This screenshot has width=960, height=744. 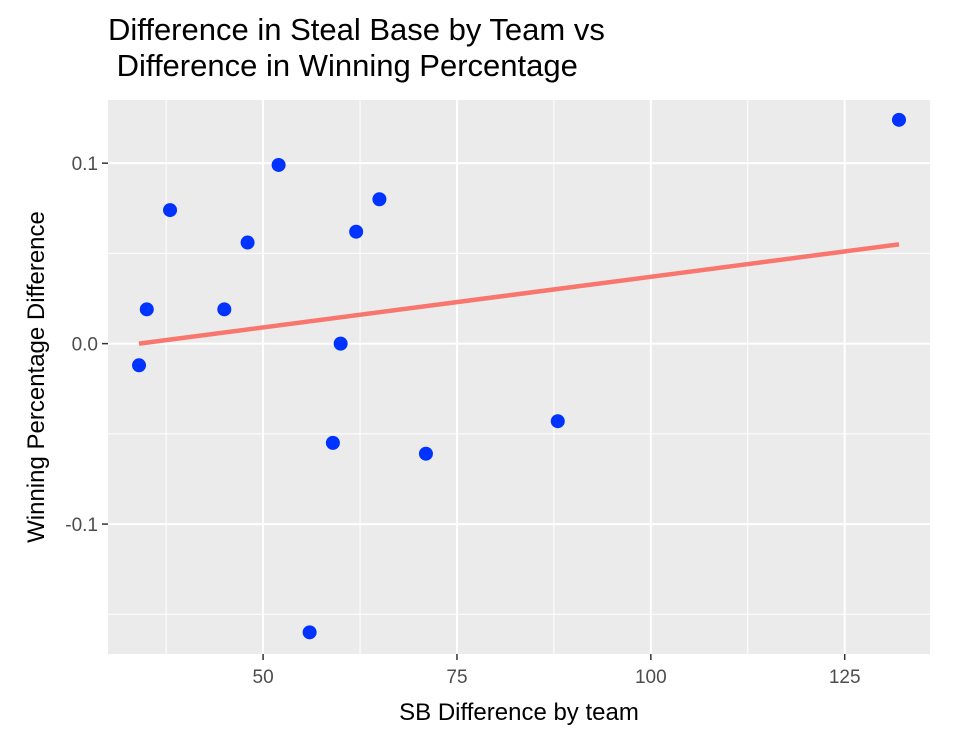 What do you see at coordinates (845, 677) in the screenshot?
I see `x-tick-label: 125` at bounding box center [845, 677].